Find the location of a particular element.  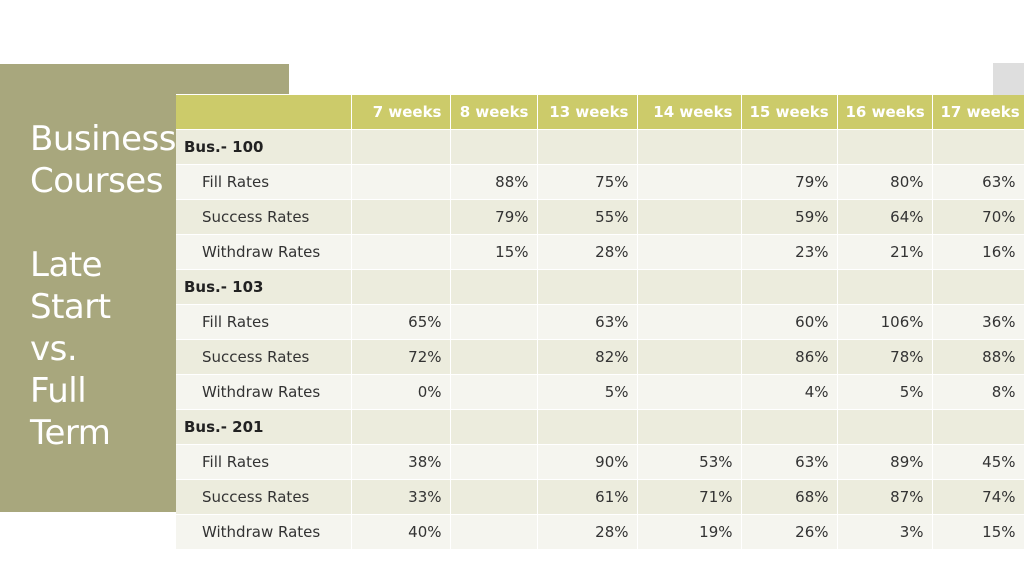

rate-value: 65% is located at coordinates (401, 322).